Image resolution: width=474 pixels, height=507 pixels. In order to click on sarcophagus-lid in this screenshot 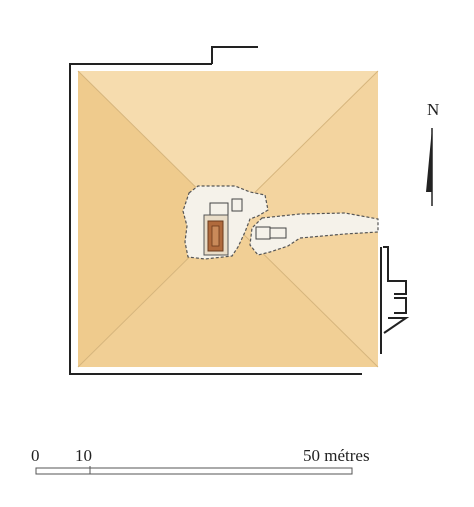, I will do `click(215, 236)`.